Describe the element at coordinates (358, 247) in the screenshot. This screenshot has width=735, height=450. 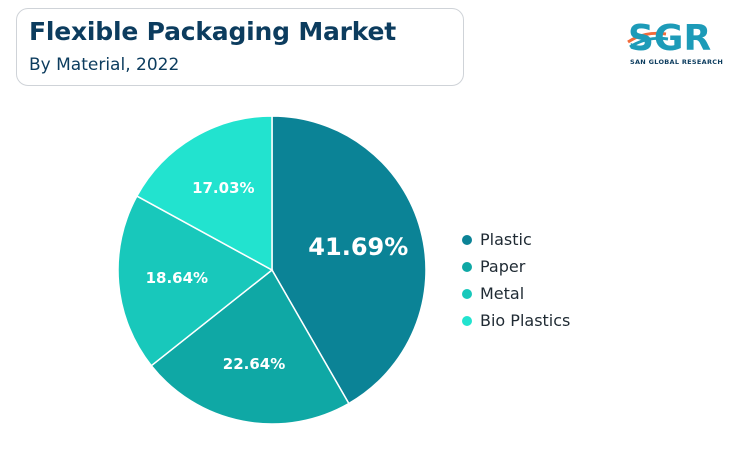
I see `data-label-plastic: 41.69%` at that location.